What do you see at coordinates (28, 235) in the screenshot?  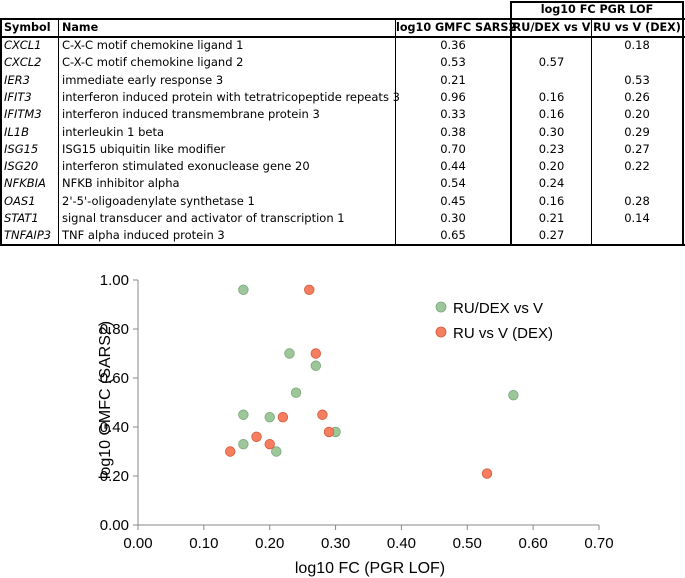 I see `cell-symbol: TNFAIP3` at bounding box center [28, 235].